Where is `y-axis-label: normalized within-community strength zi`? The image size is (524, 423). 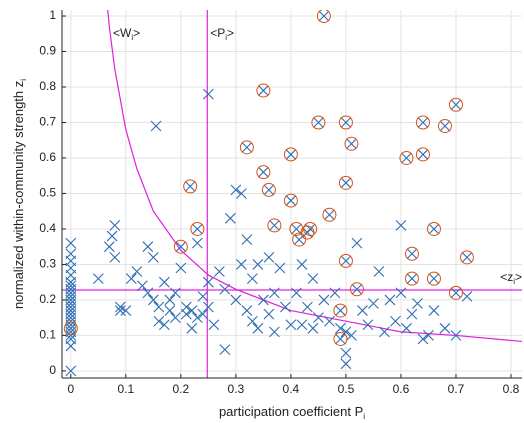 y-axis-label: normalized within-community strength zi is located at coordinates (19, 194).